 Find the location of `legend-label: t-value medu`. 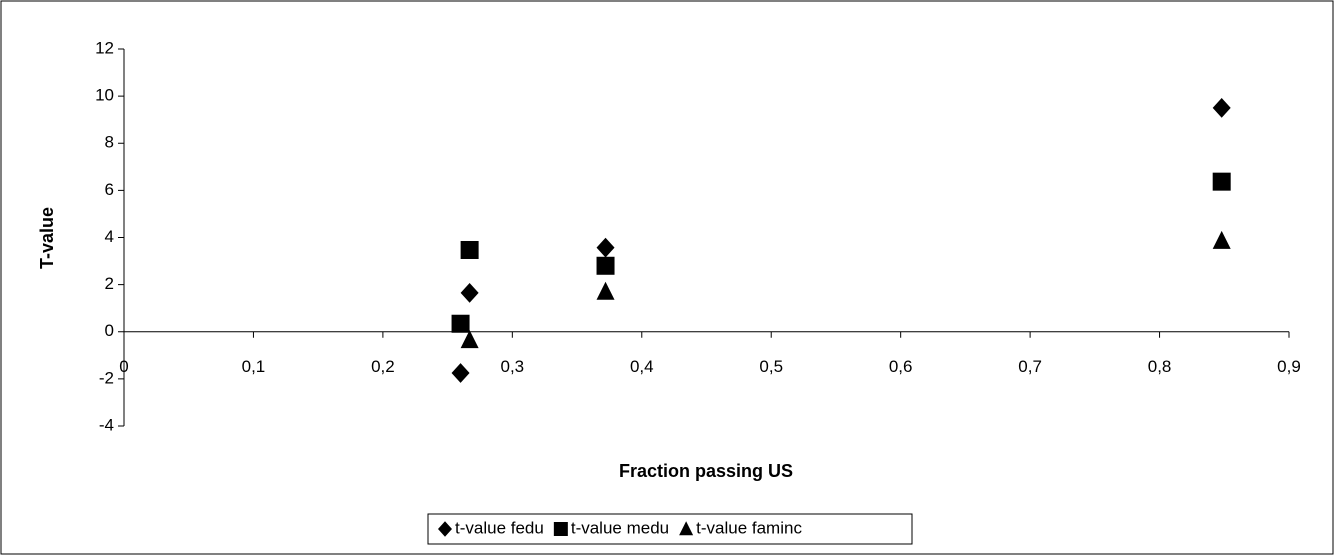

legend-label: t-value medu is located at coordinates (620, 527).